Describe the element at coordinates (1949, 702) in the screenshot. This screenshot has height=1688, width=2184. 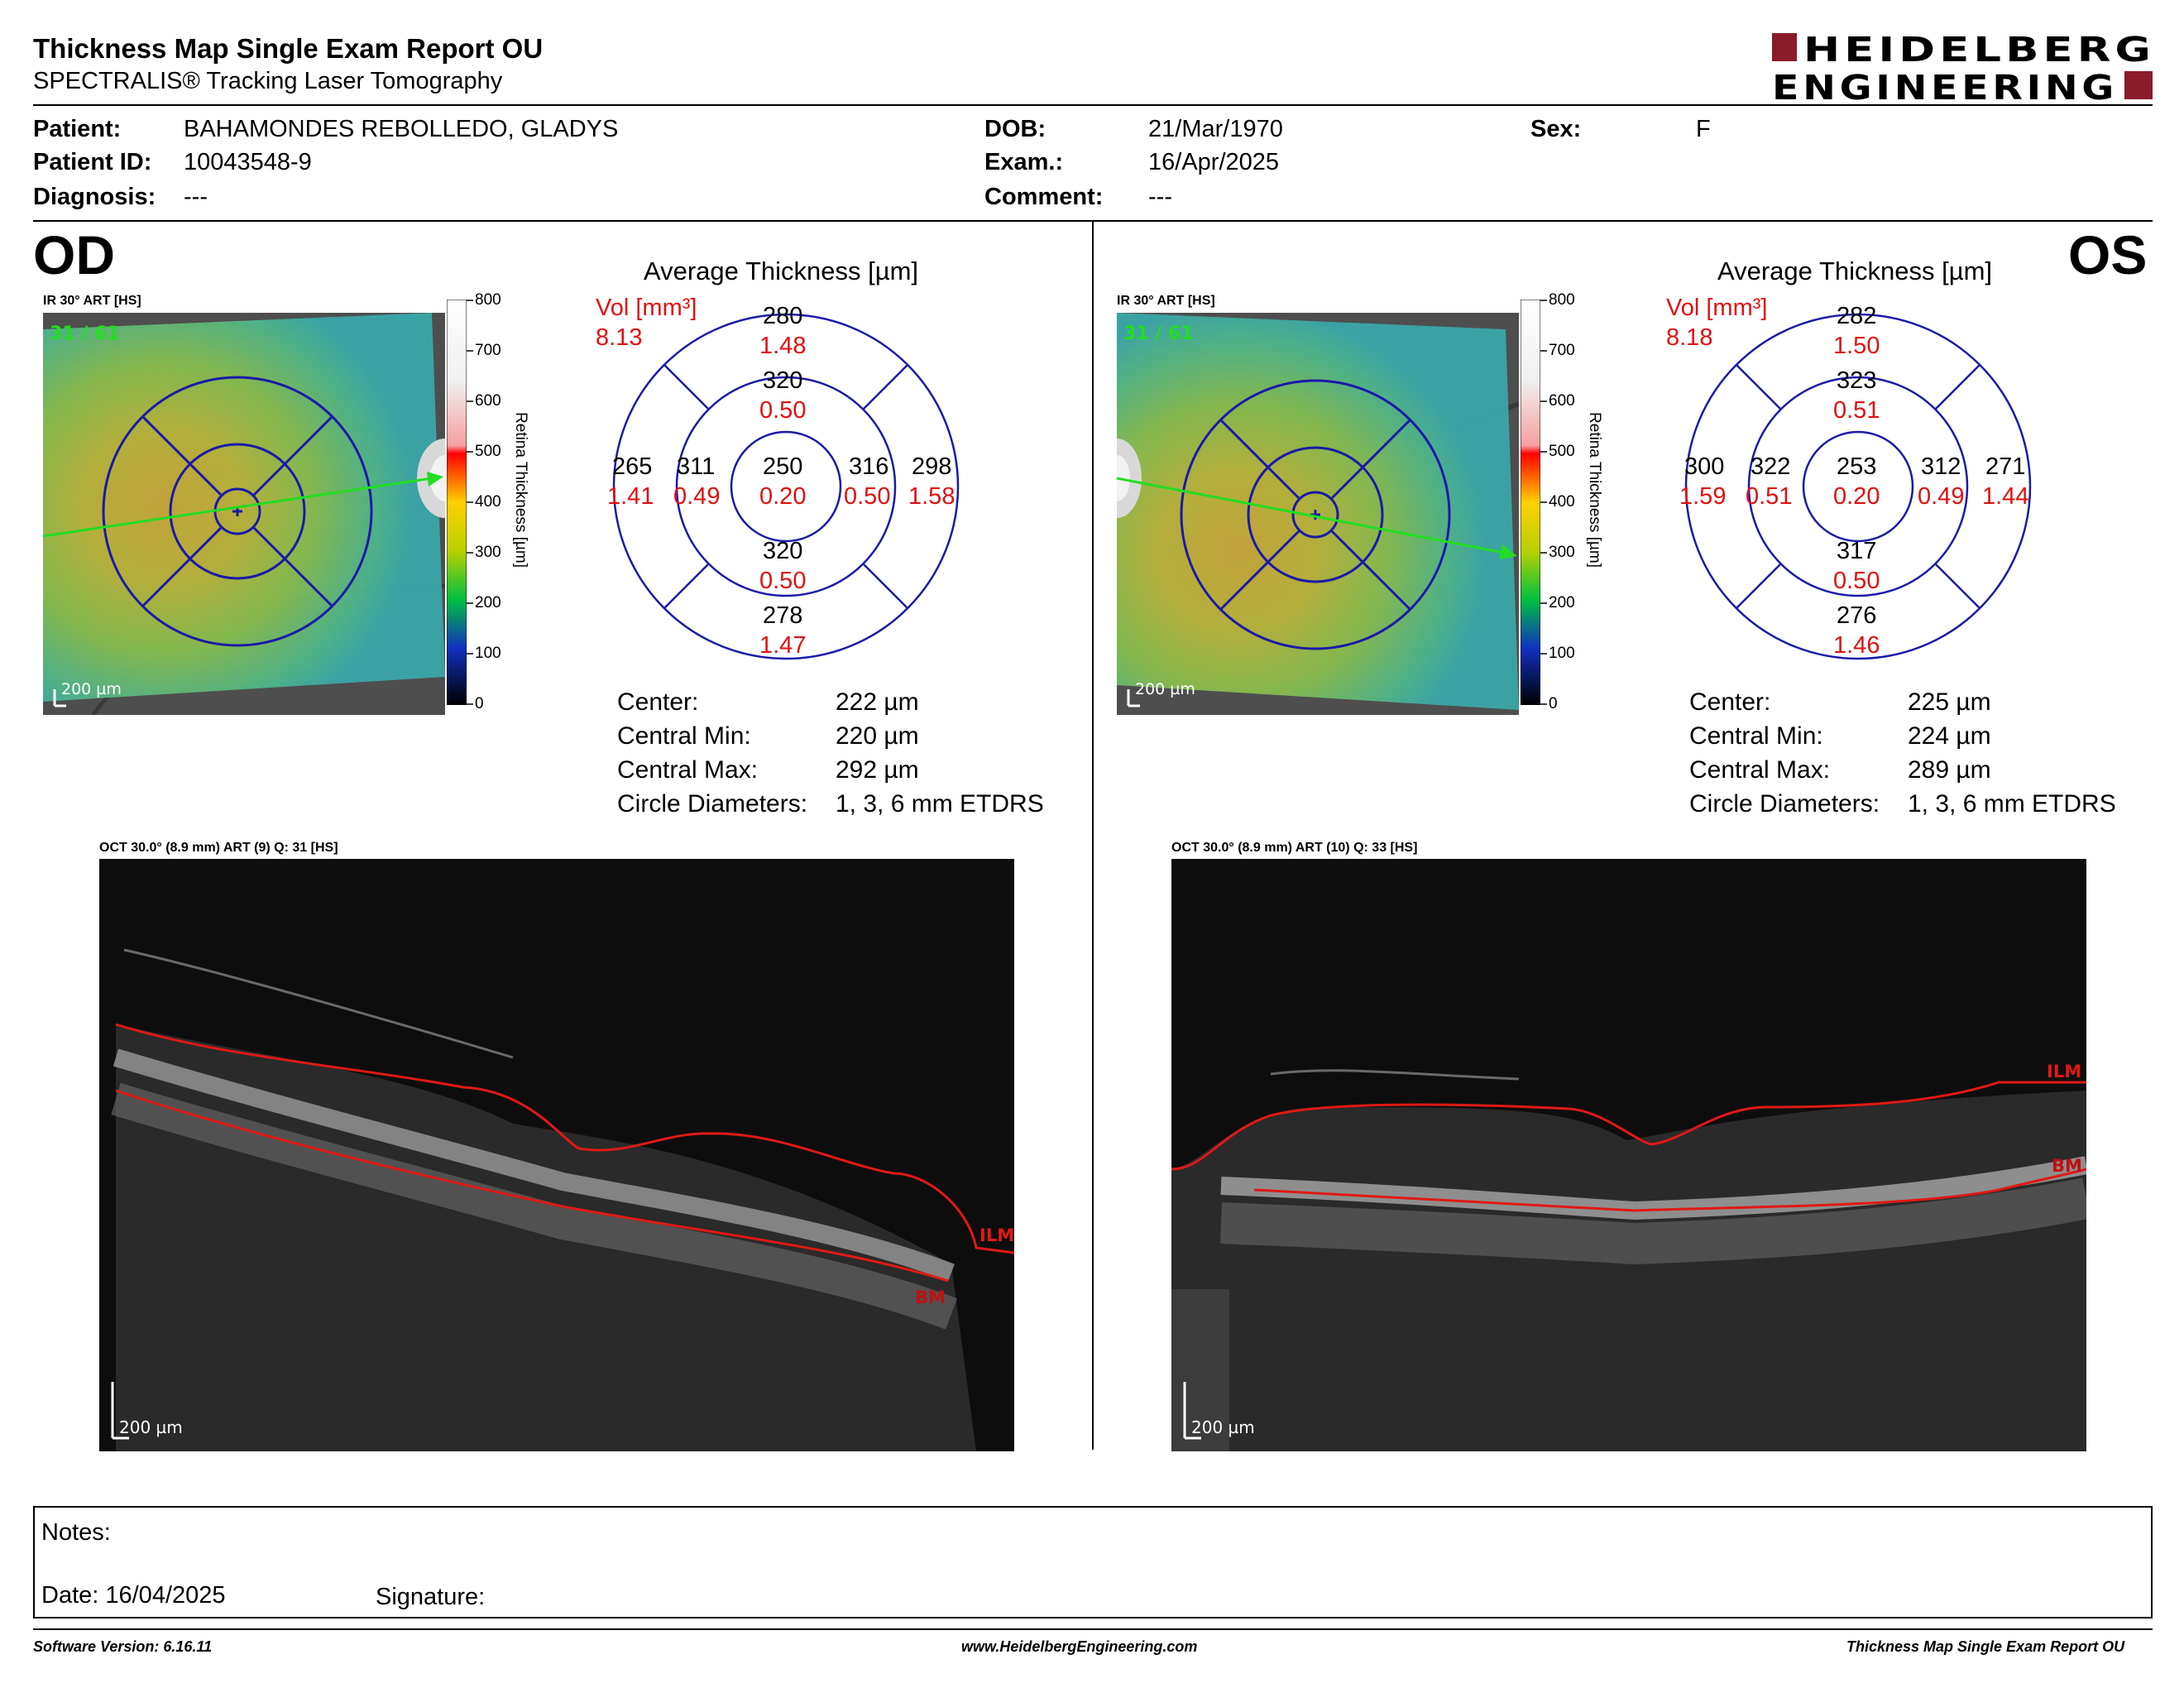
I see `os-stat-center-value: 225 µm` at that location.